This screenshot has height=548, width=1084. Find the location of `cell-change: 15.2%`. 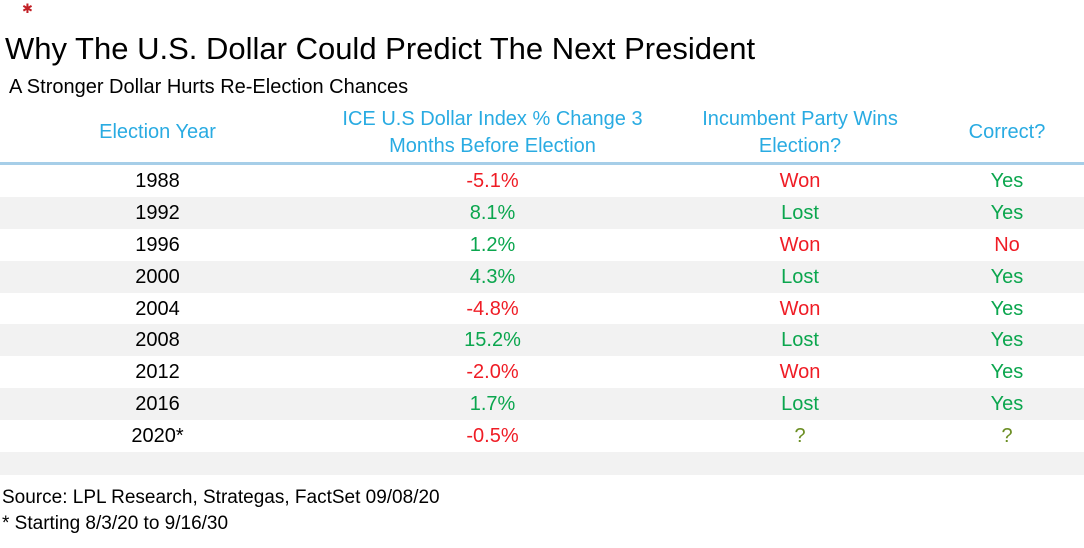

cell-change: 15.2% is located at coordinates (492, 340).